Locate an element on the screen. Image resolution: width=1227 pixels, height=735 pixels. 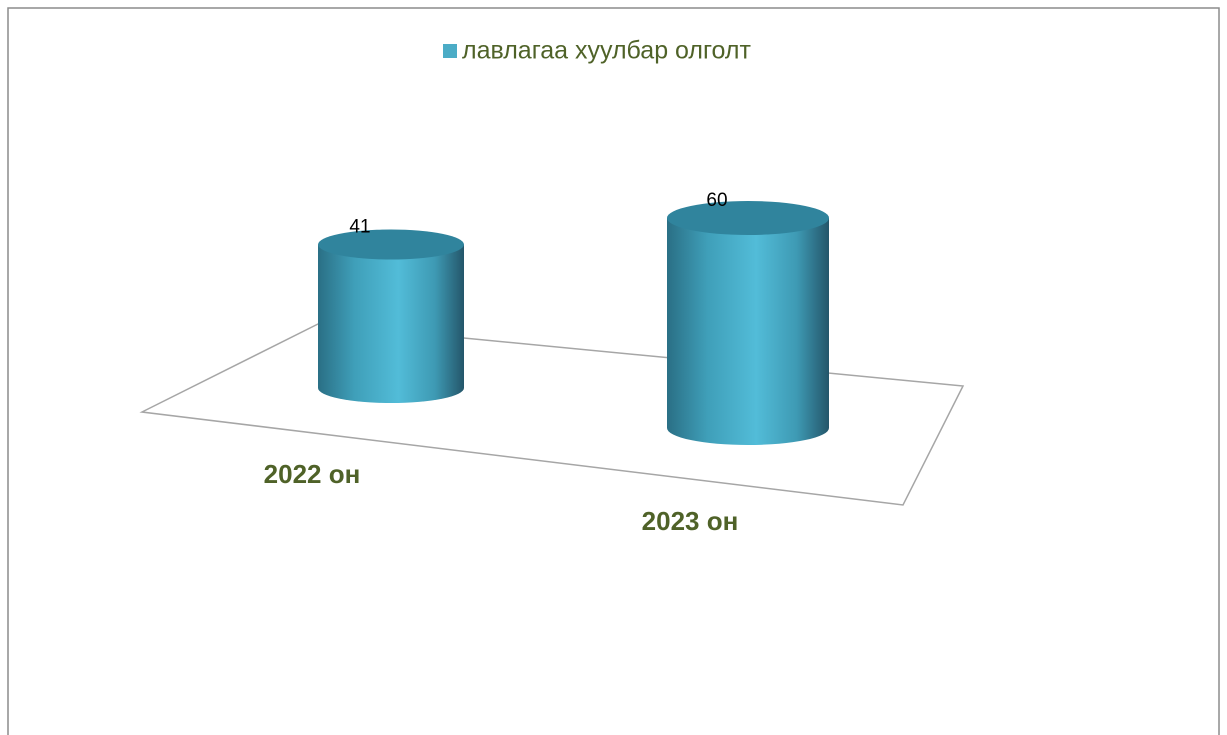
x-tick-label: 2023 он is located at coordinates (690, 521).